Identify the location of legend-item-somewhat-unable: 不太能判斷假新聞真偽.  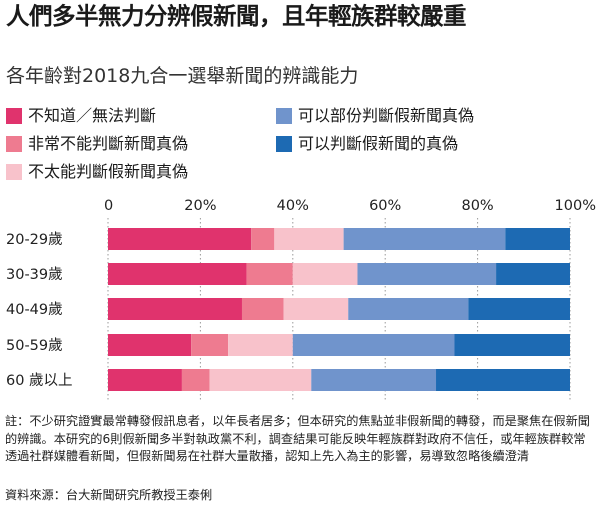
(97, 172).